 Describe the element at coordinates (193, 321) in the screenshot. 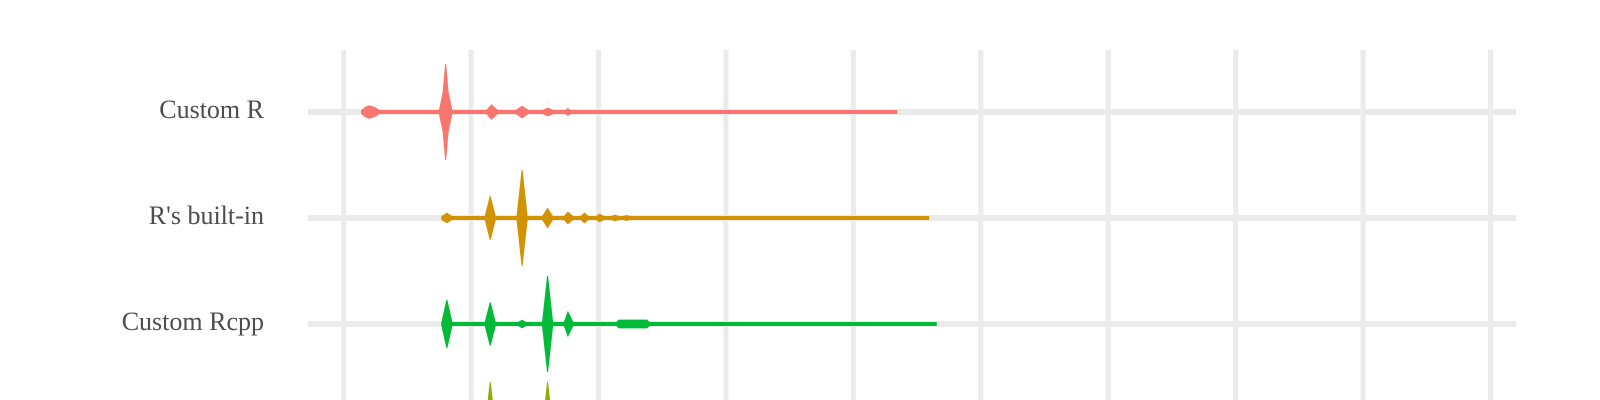

I see `y-tick-label: Custom Rcpp` at that location.